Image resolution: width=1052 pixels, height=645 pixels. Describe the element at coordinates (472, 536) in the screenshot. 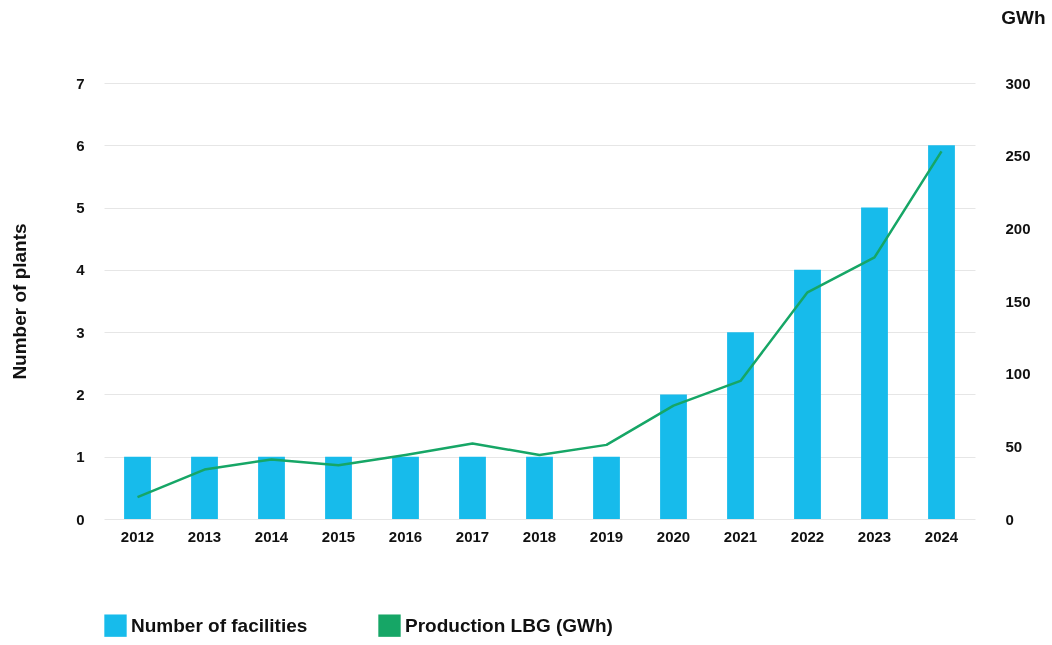

I see `x-tick-label: 2017` at that location.